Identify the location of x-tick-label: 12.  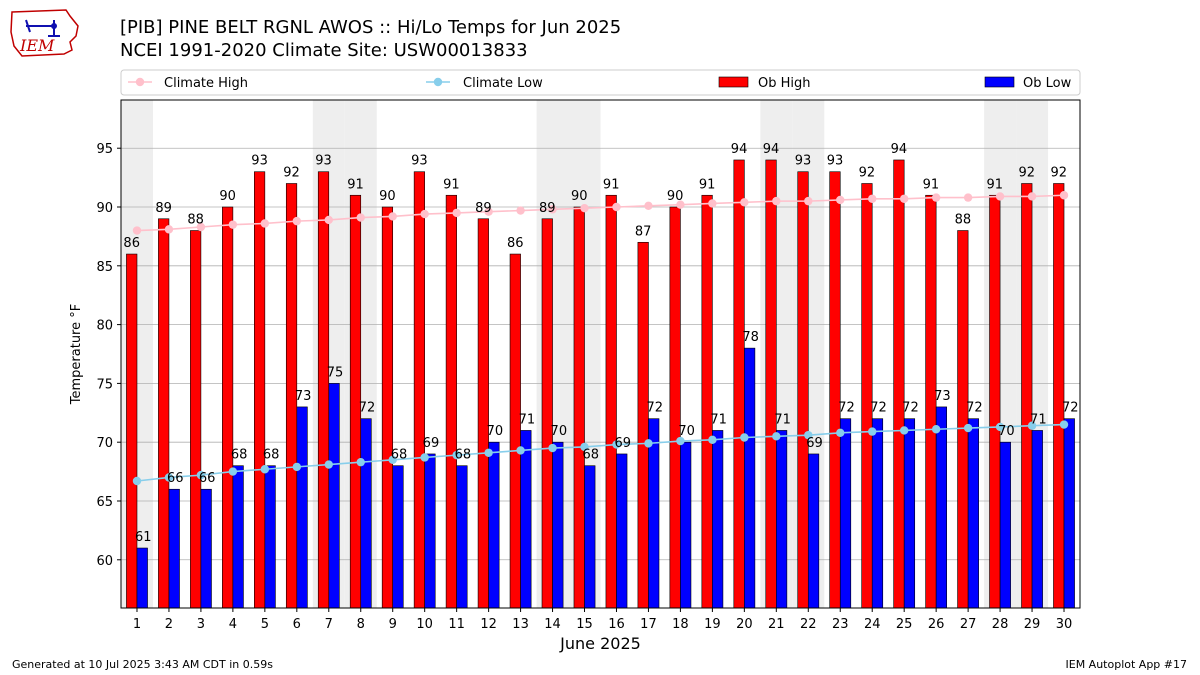
(488, 624).